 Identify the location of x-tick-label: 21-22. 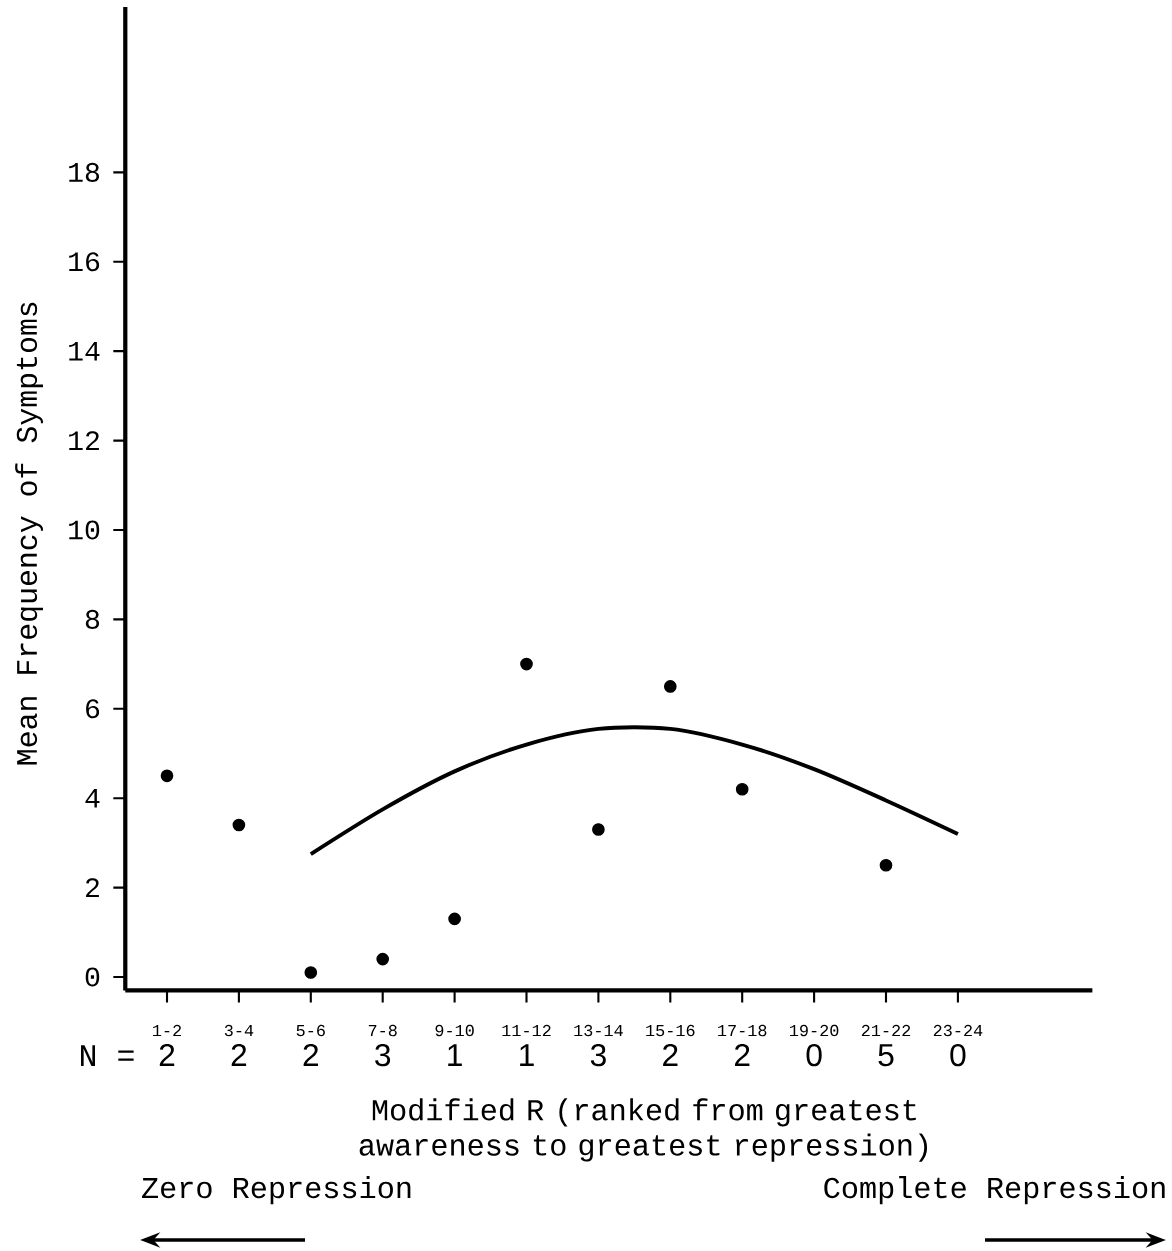
(886, 1030).